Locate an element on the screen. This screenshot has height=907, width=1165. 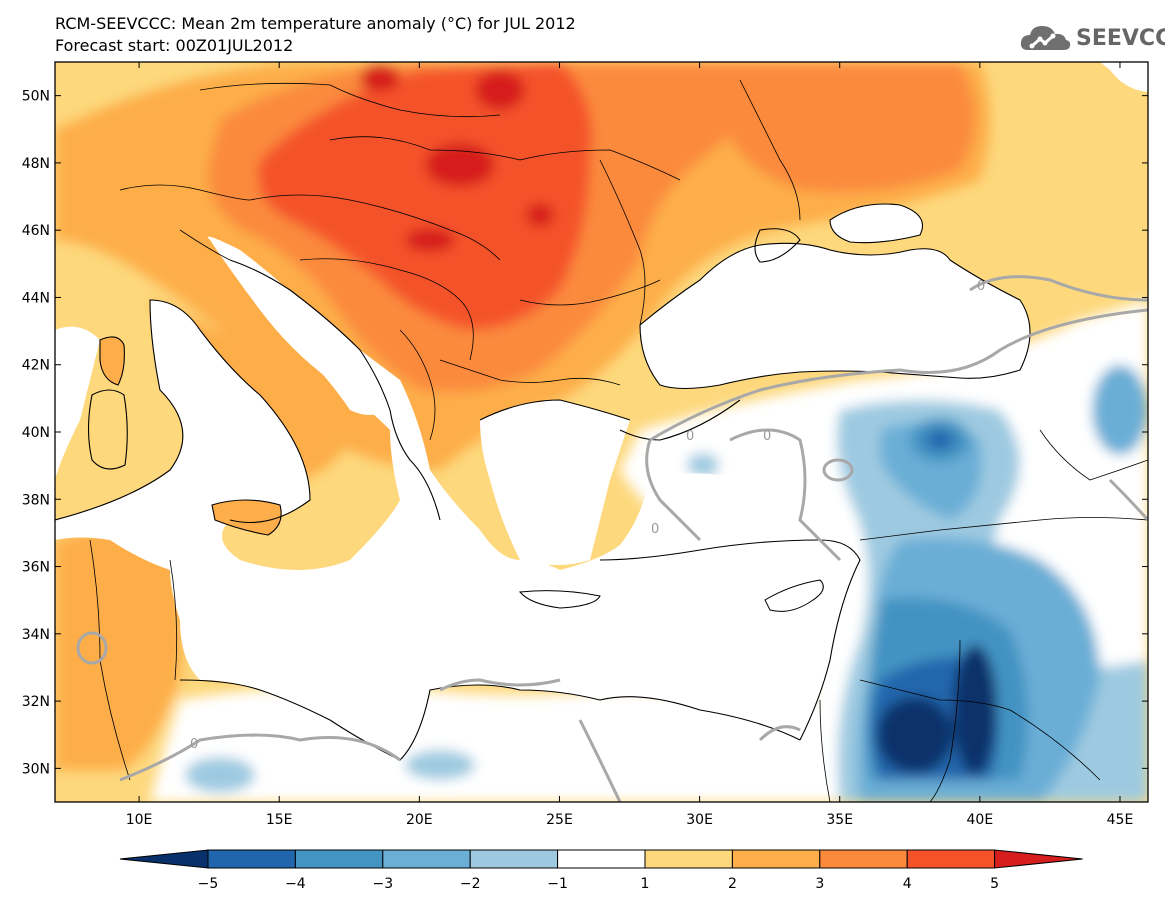
lat-tick-label: 48N is located at coordinates (36, 164).